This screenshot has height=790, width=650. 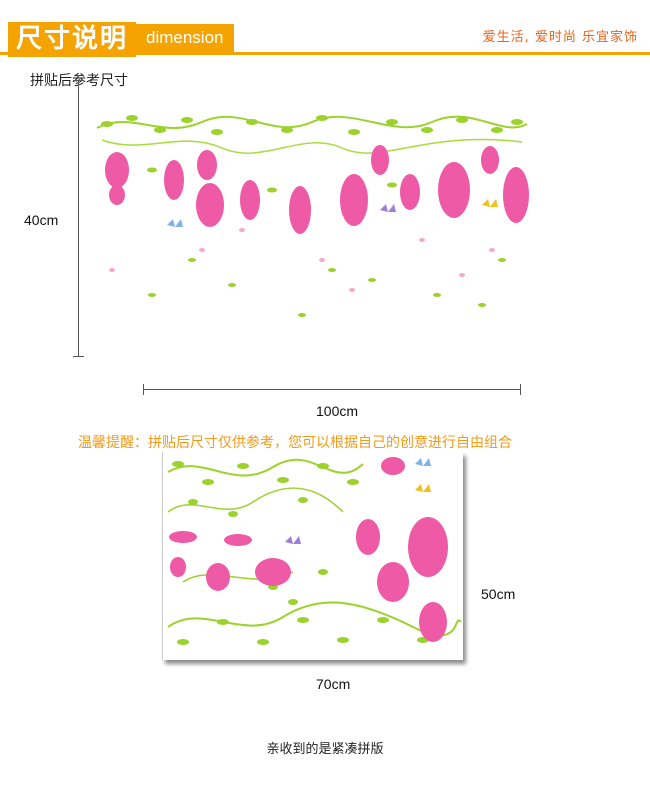 I want to click on height-label: 40cm, so click(x=41, y=220).